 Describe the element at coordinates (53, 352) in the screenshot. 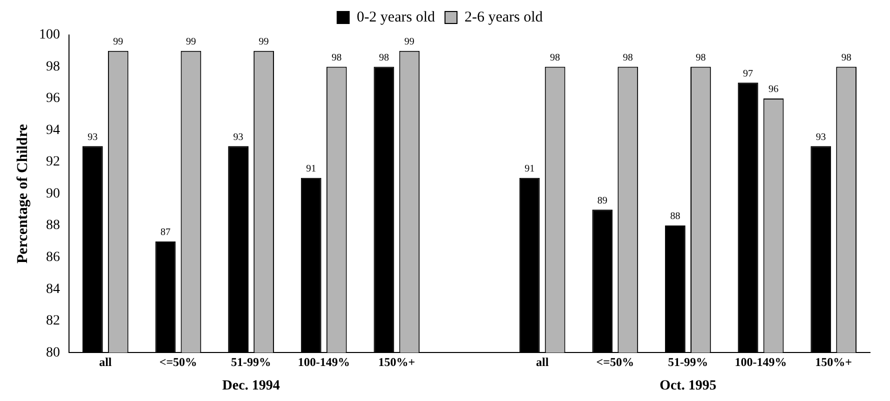

I see `y-tick-label: 80` at that location.